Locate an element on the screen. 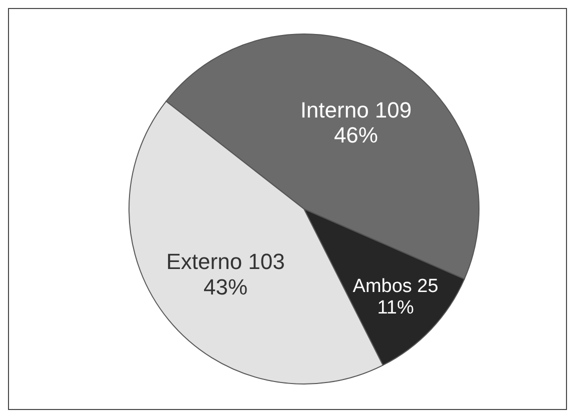  slice-label: Externo 103 is located at coordinates (225, 261).